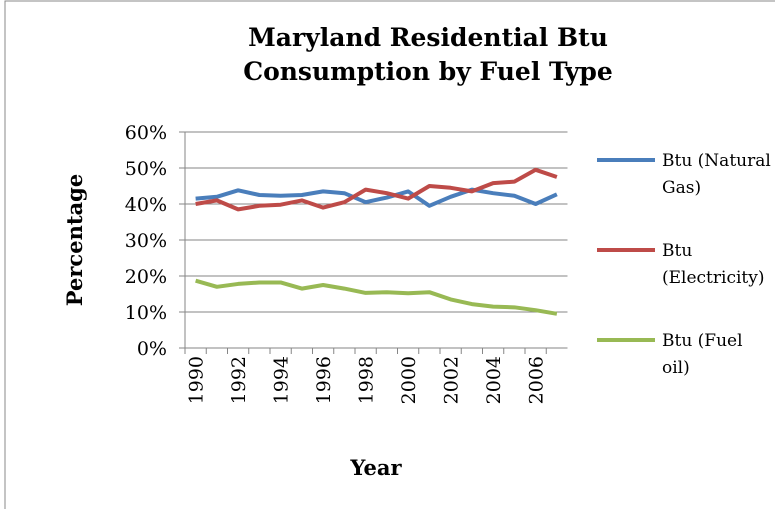 This screenshot has width=775, height=509. I want to click on x-tick-label: 1996, so click(324, 380).